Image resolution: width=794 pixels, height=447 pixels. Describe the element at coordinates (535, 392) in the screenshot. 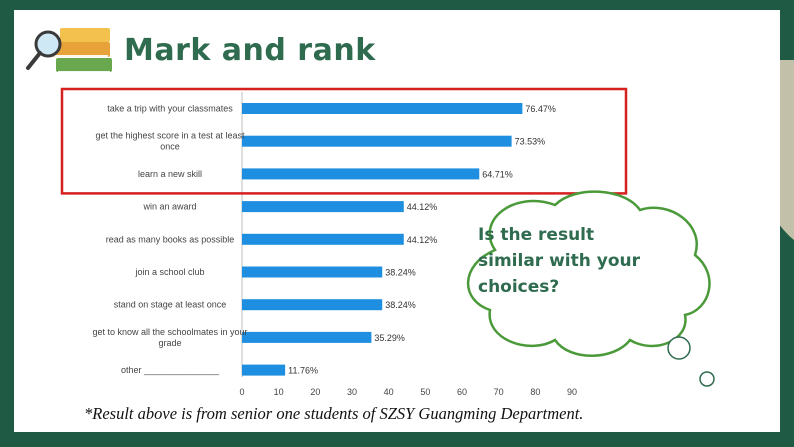

I see `x-tick-label: 80` at that location.